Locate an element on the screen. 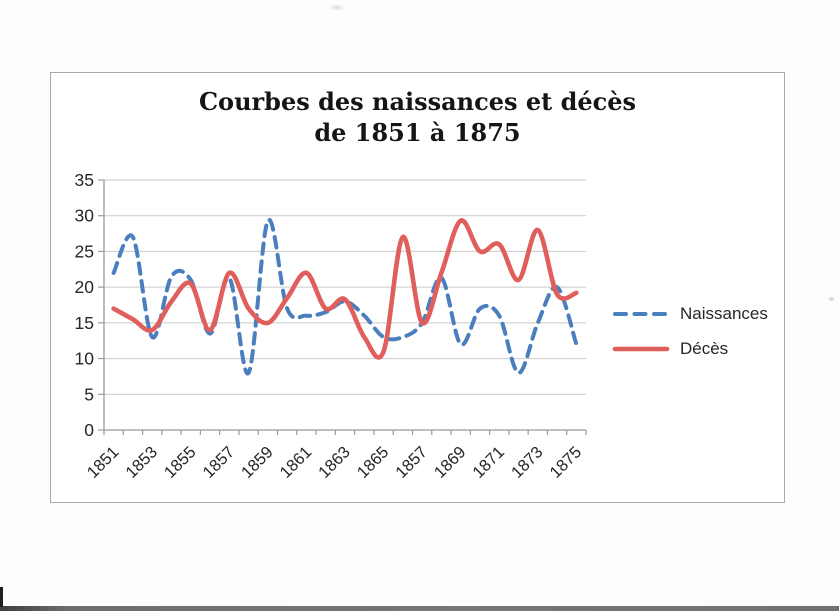 The height and width of the screenshot is (611, 839). y-tick-label: 30 is located at coordinates (85, 216).